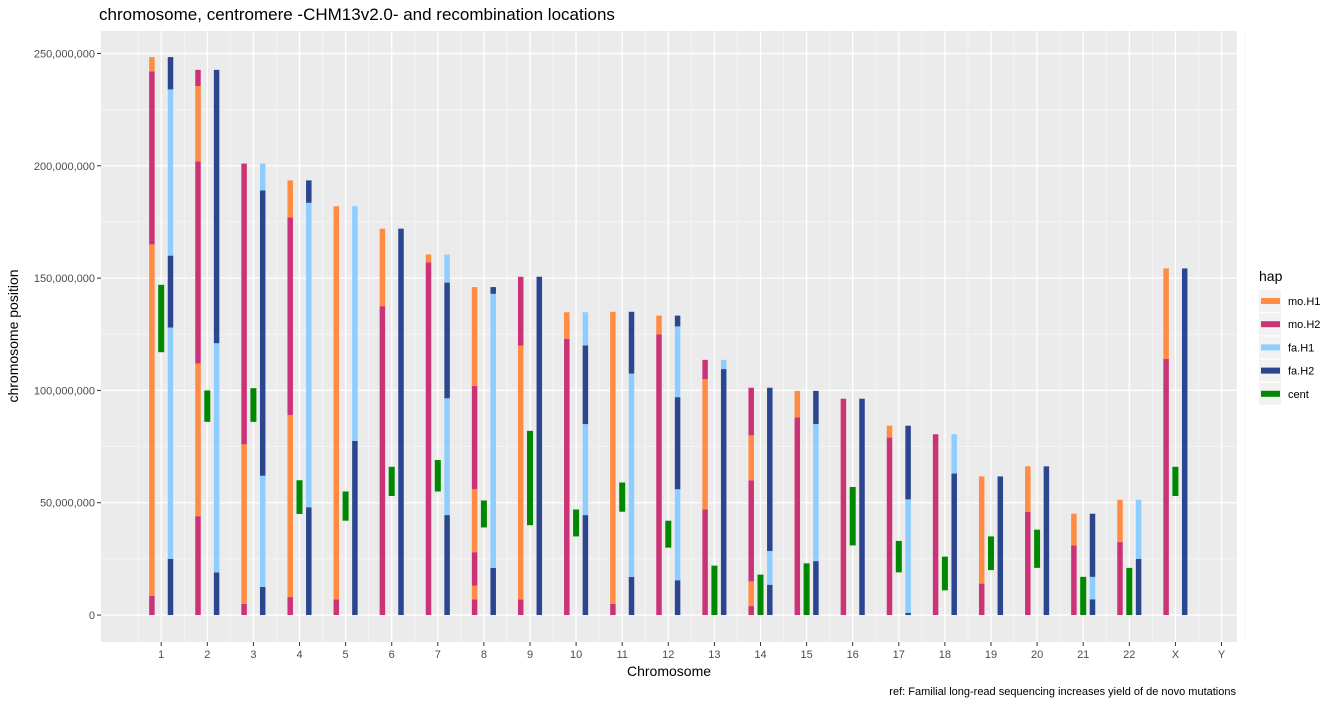 The width and height of the screenshot is (1339, 706). Describe the element at coordinates (382, 461) in the screenshot. I see `bar-segment-chr6-mo.H2` at that location.